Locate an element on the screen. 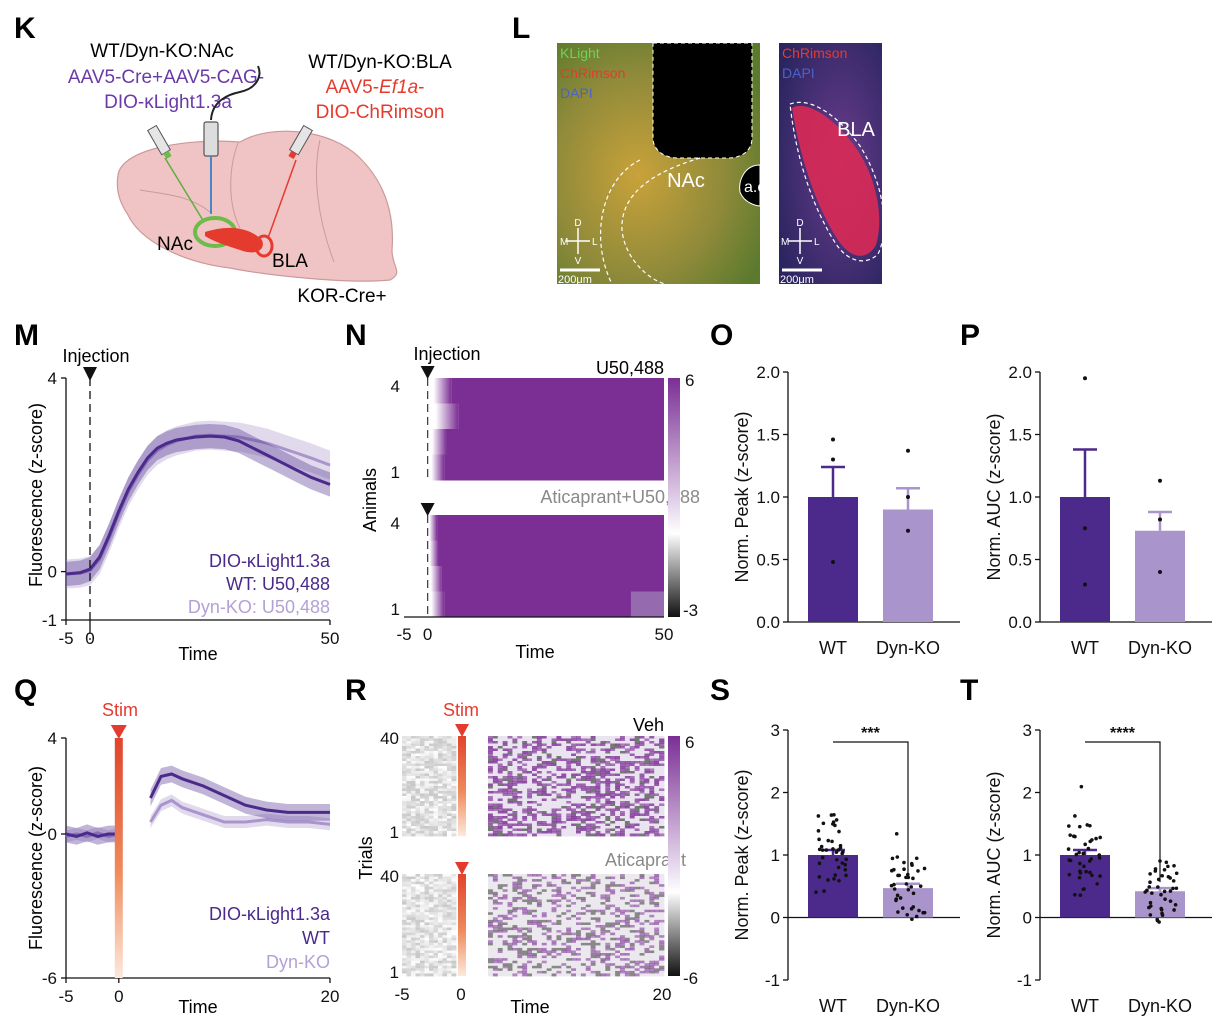  l-legend-chrimson: ChRimson is located at coordinates (592, 73).